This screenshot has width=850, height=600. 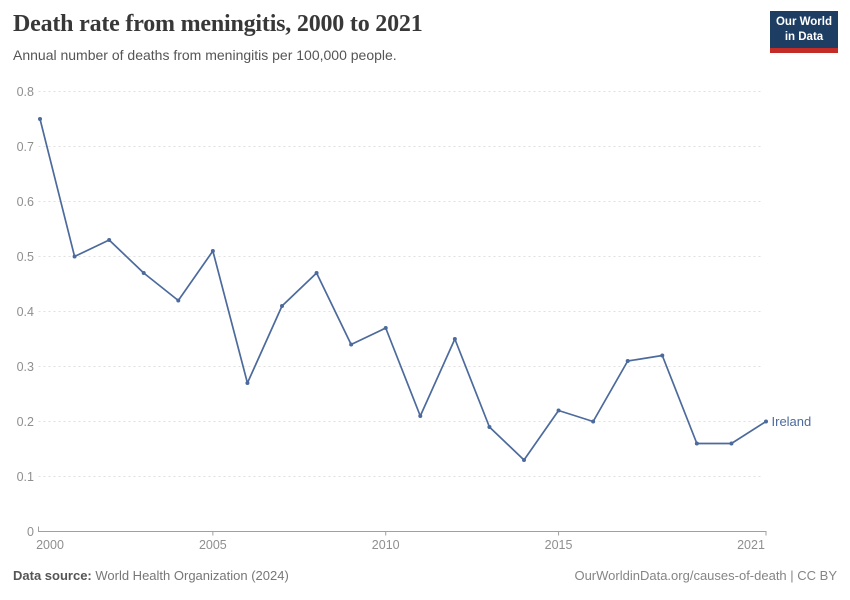 What do you see at coordinates (25, 367) in the screenshot?
I see `y-tick-label: 0.3` at bounding box center [25, 367].